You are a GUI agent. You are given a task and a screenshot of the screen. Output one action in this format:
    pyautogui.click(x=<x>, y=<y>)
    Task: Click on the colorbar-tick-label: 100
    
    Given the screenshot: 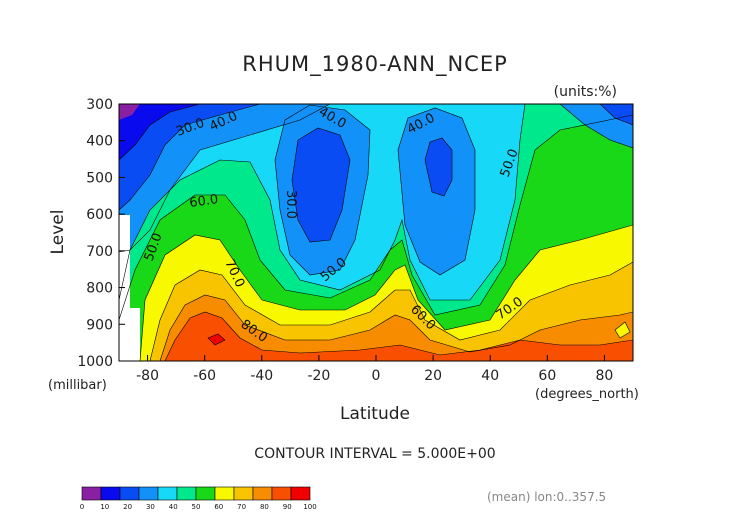 What is the action you would take?
    pyautogui.click(x=309, y=507)
    